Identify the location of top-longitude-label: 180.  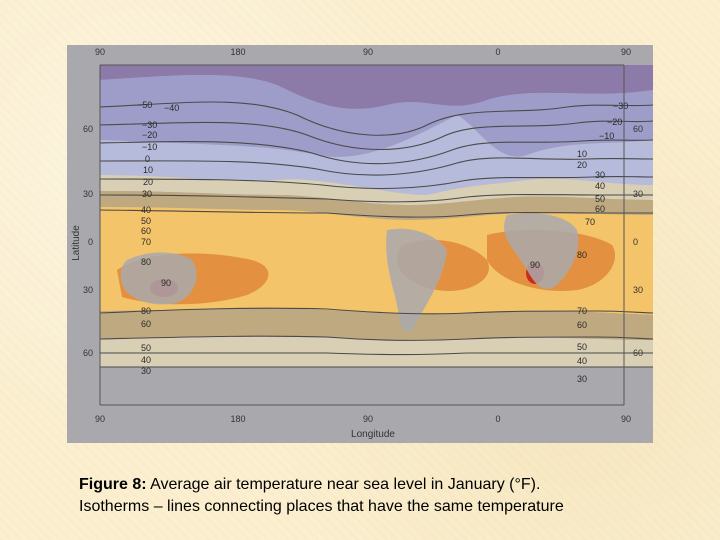
(237, 52).